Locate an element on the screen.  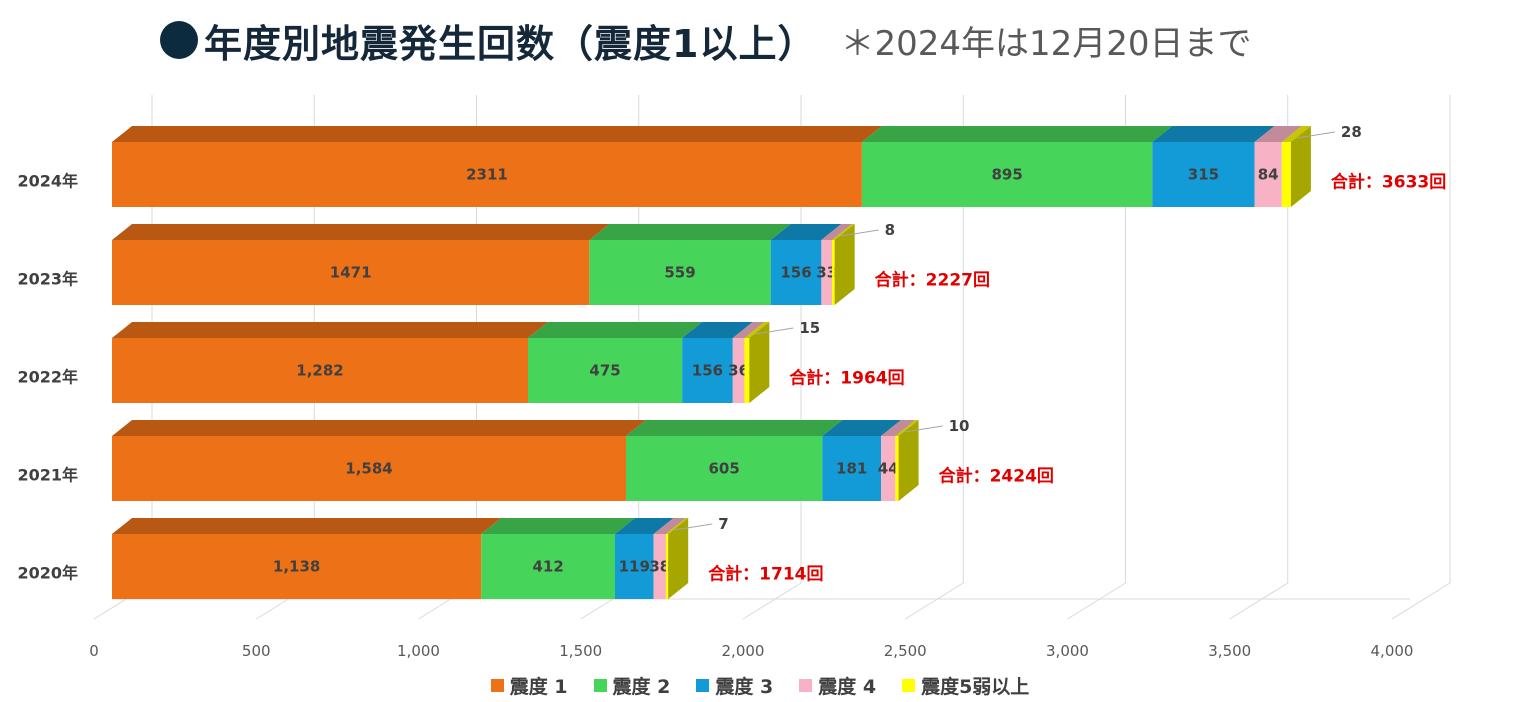
legend-item: 震度 4 is located at coordinates (837, 685).